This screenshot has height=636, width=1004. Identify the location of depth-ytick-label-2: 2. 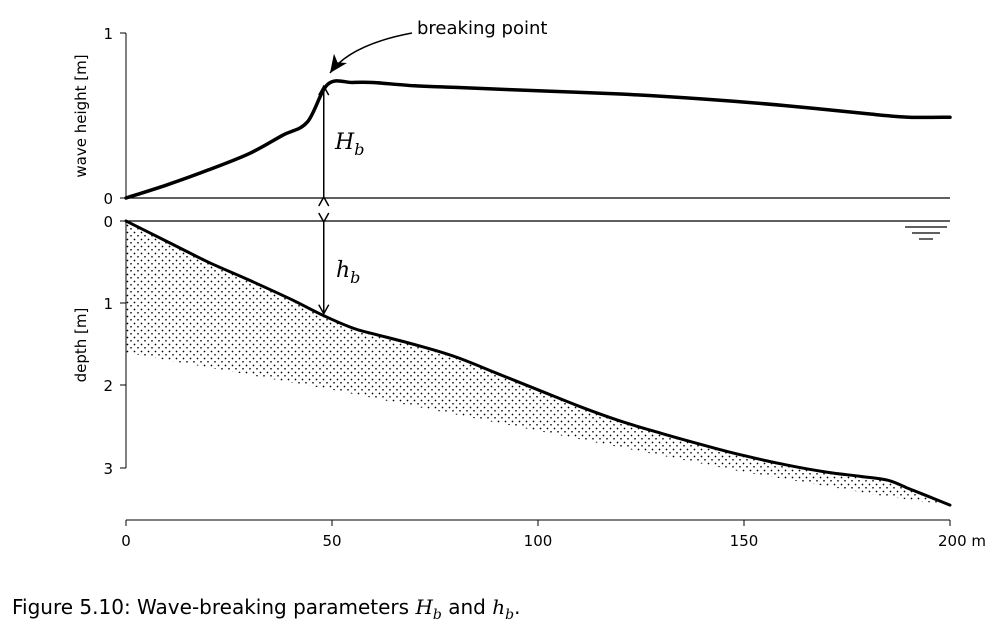
(108, 386).